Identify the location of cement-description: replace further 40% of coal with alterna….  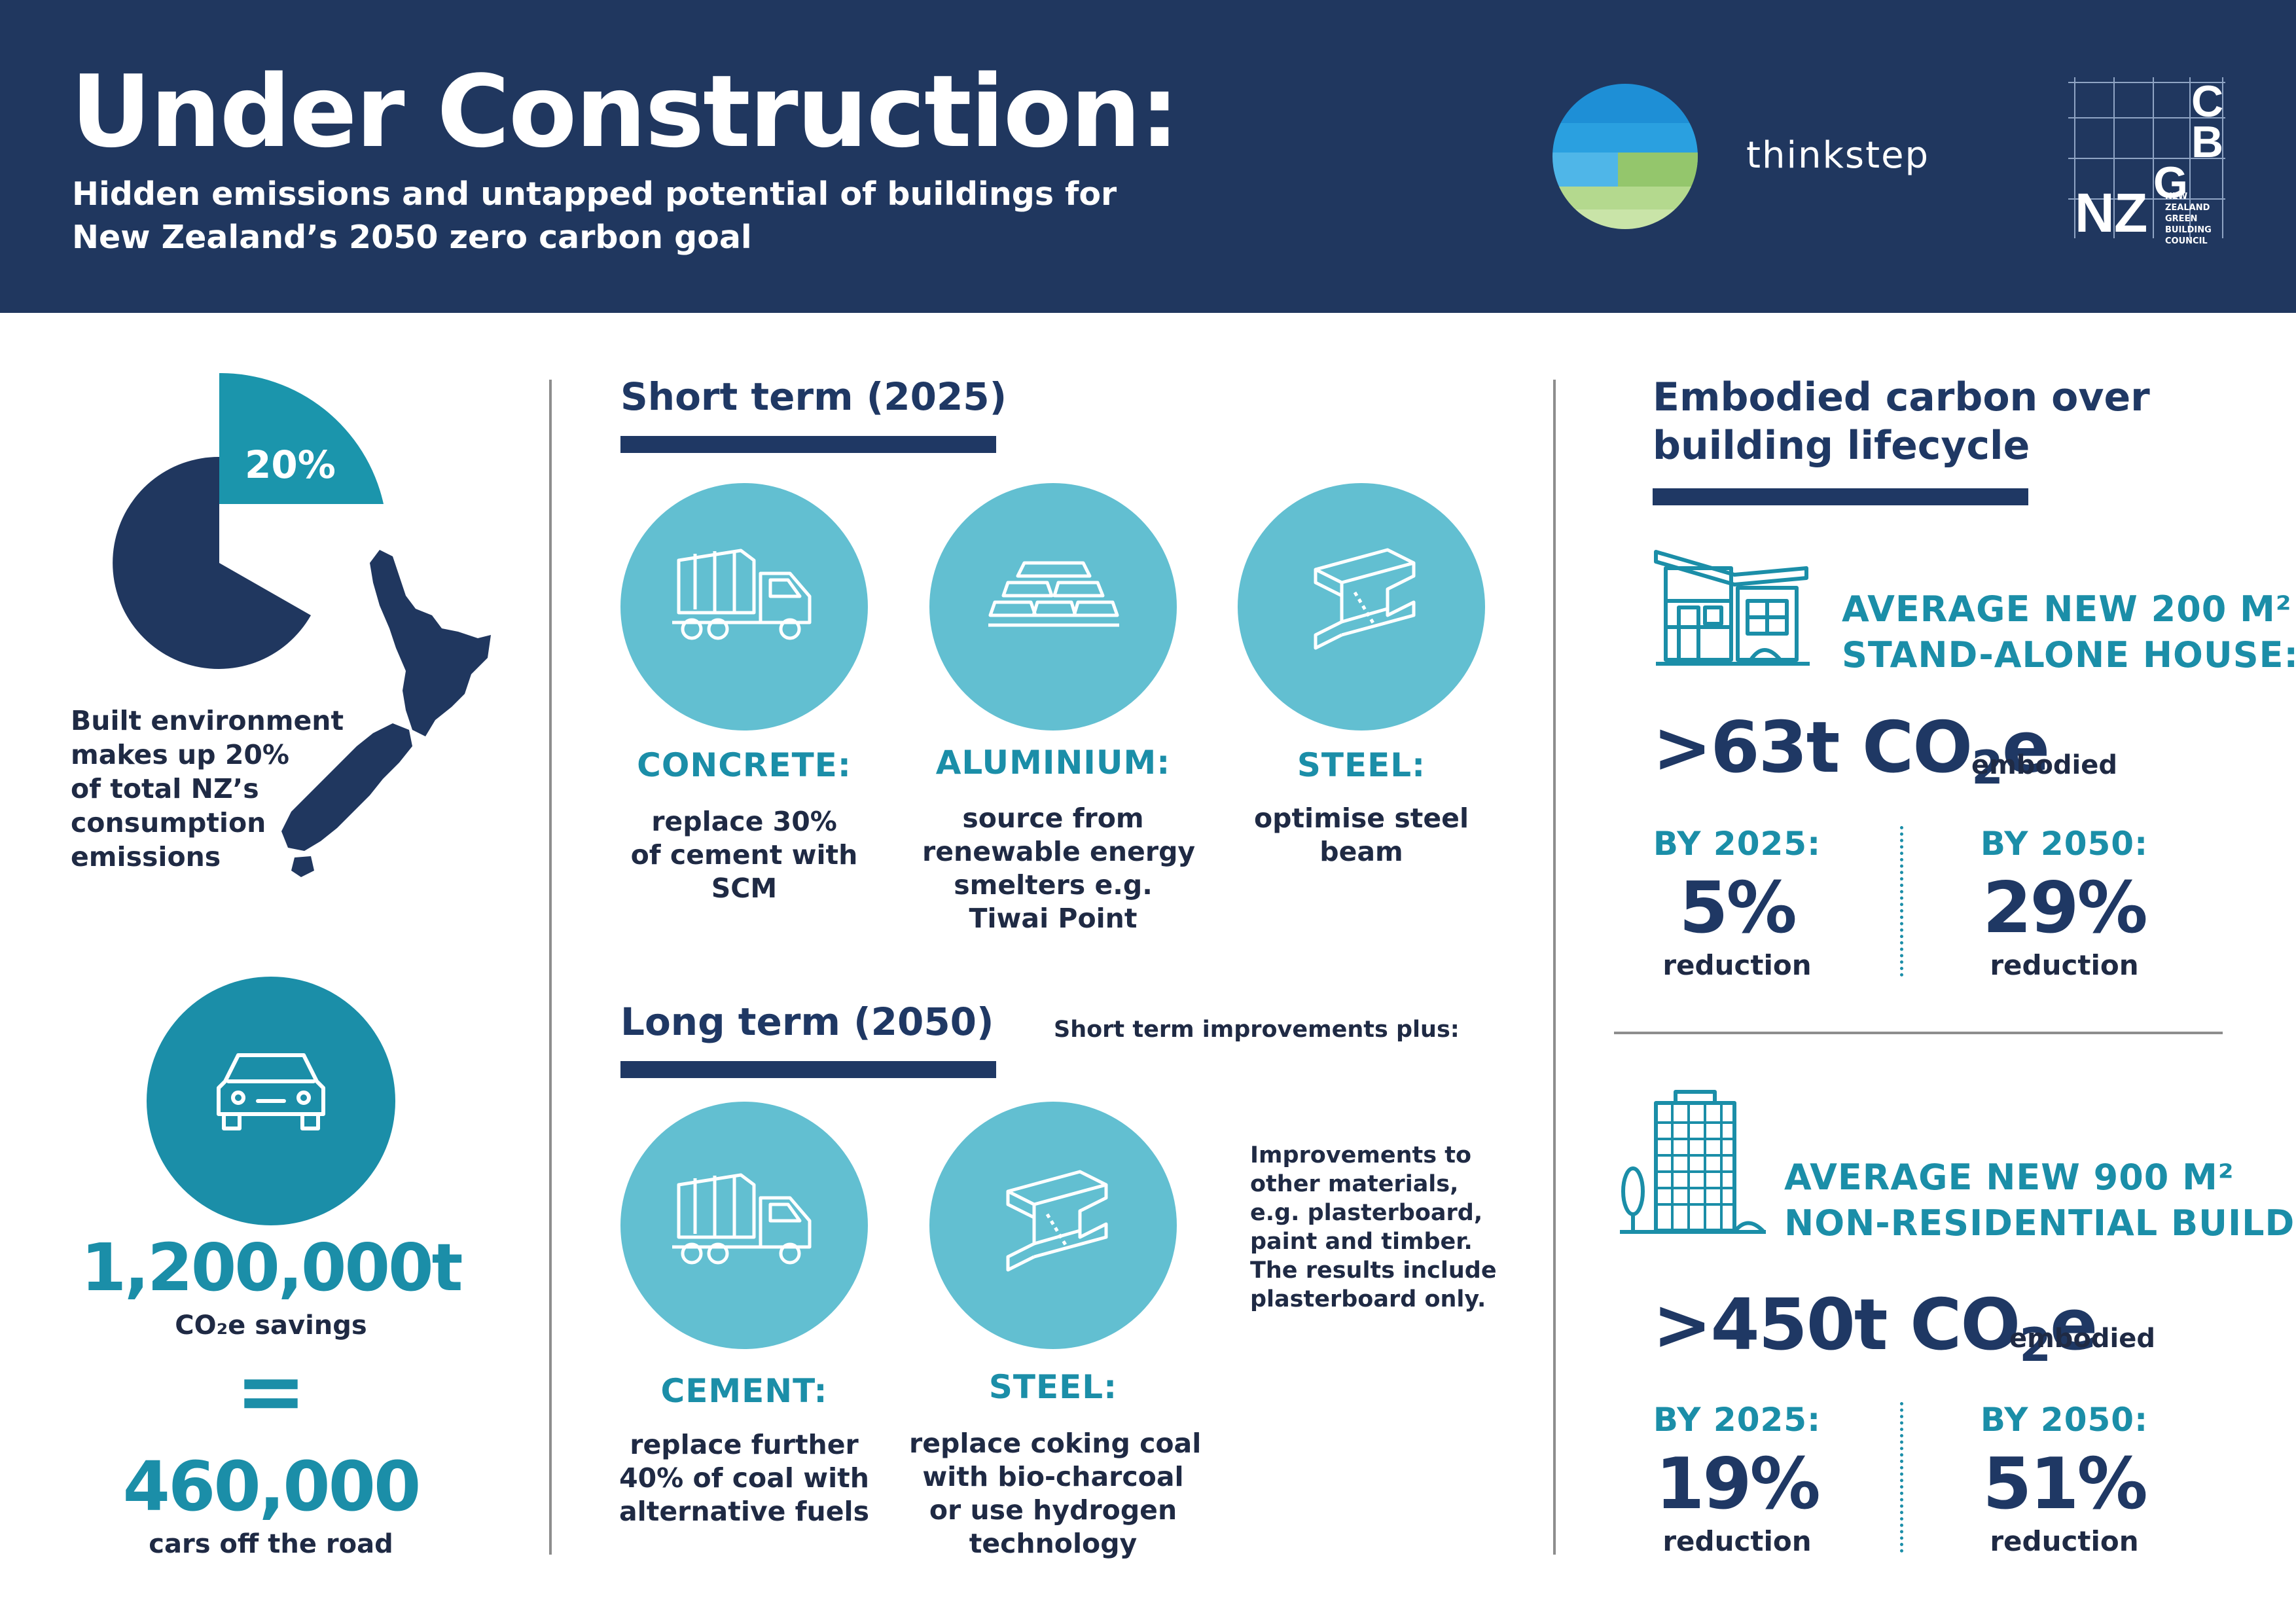
(744, 1478).